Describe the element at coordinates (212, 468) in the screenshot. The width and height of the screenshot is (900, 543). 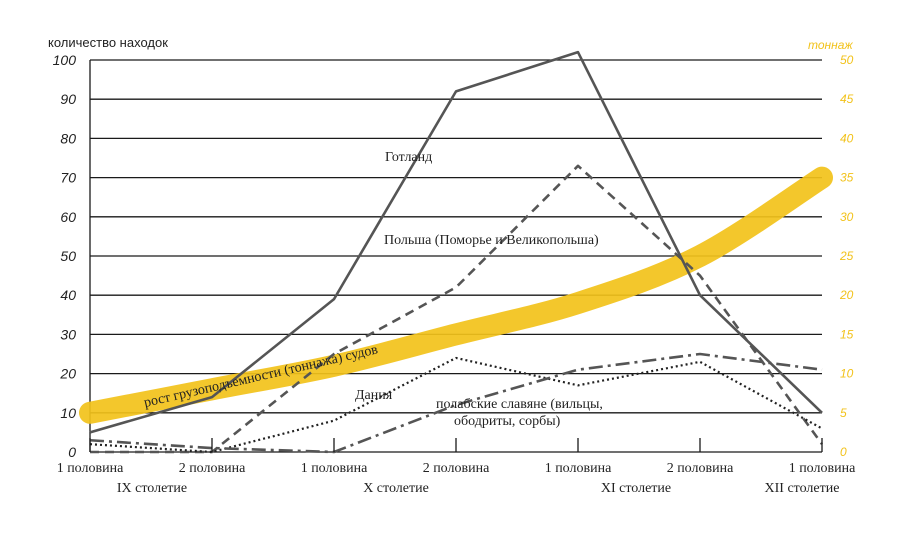
I see `x-tick-label-1: 2 половина` at that location.